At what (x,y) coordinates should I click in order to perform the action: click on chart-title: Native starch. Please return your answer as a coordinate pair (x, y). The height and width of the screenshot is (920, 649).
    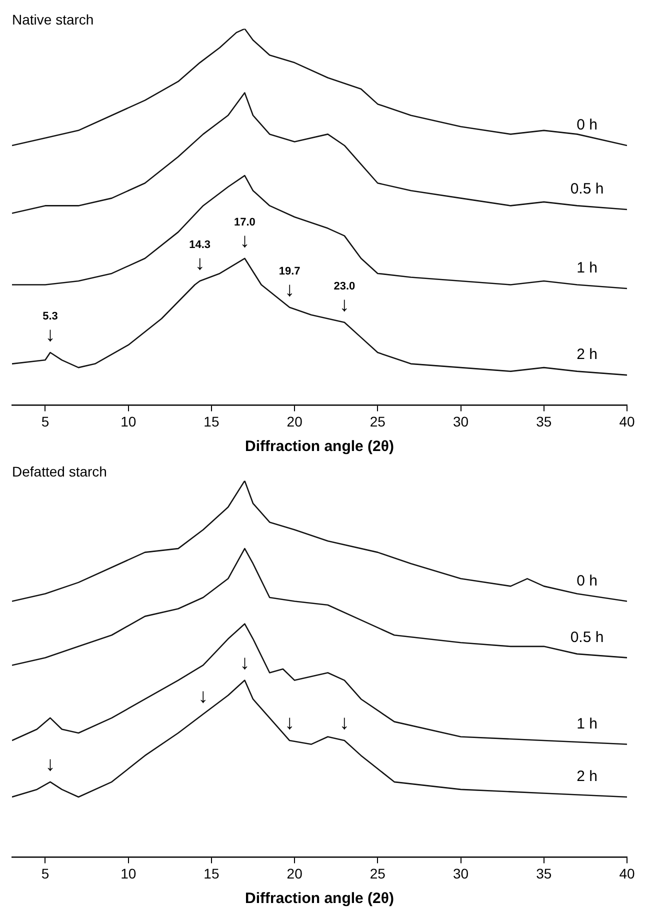
    Looking at the image, I should click on (53, 19).